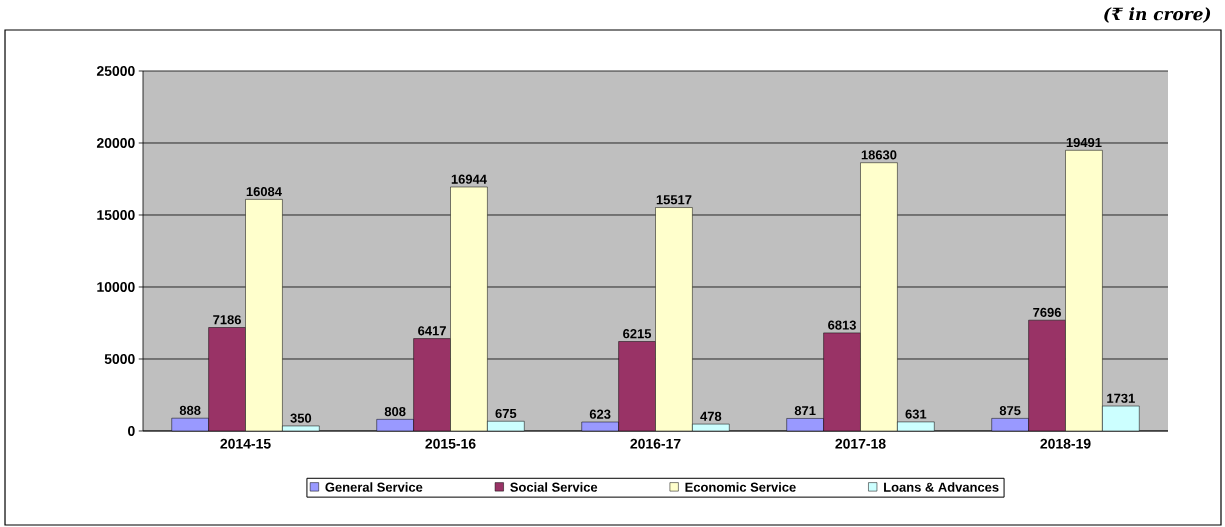 The image size is (1225, 527). What do you see at coordinates (711, 416) in the screenshot?
I see `data-label: 478` at bounding box center [711, 416].